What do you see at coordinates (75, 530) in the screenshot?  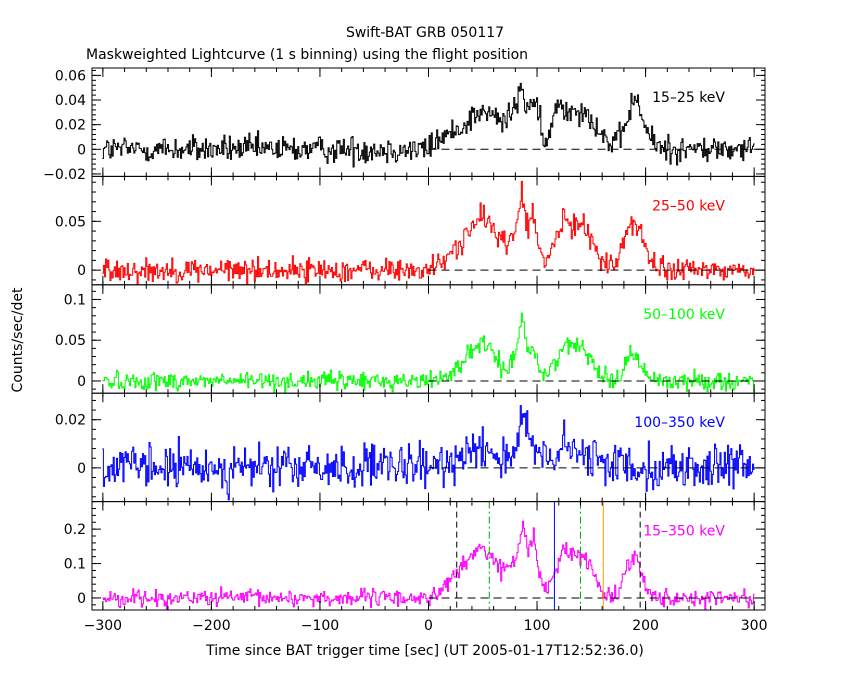 I see `y-tick-label: 0.2` at bounding box center [75, 530].